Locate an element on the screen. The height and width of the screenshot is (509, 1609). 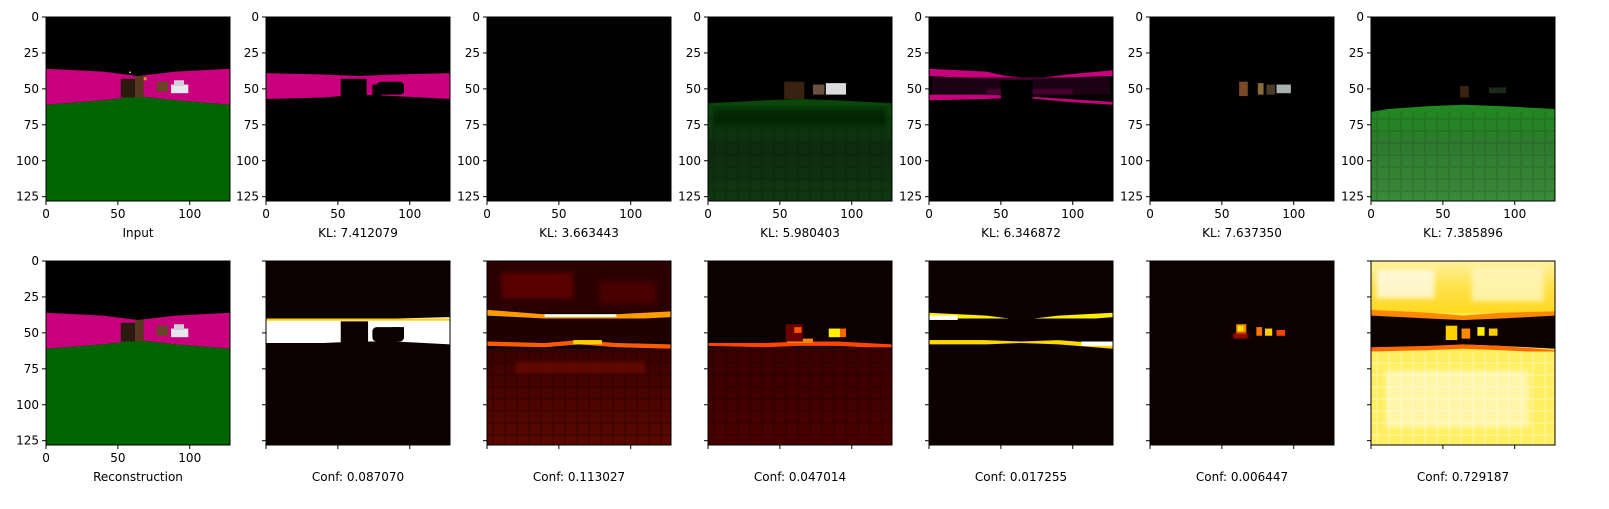
panel-top-2: 0 50 100 0 25 50 75 100 125 KL: 7.412079 is located at coordinates (343, 125).